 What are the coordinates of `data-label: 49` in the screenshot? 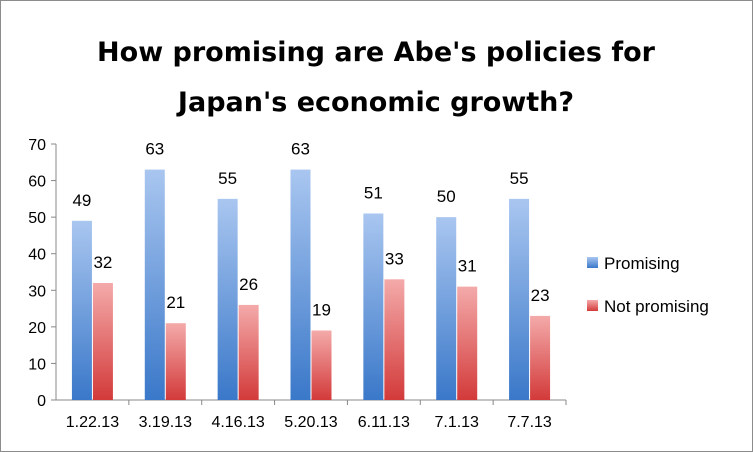 It's located at (81, 200).